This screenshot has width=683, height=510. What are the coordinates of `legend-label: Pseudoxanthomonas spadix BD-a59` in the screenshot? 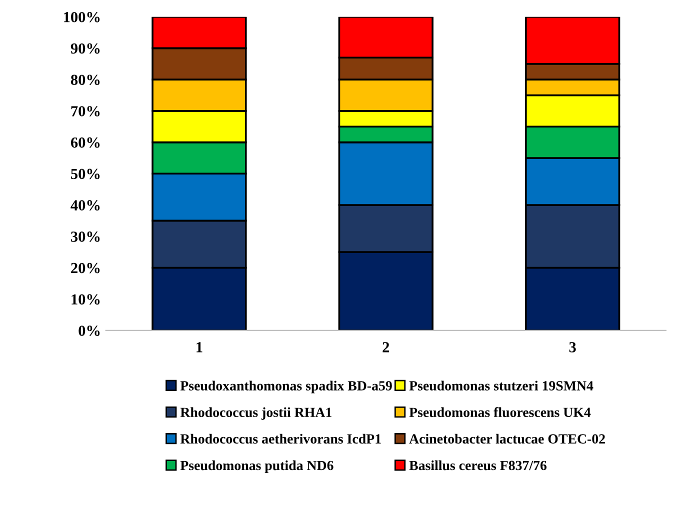 It's located at (286, 387).